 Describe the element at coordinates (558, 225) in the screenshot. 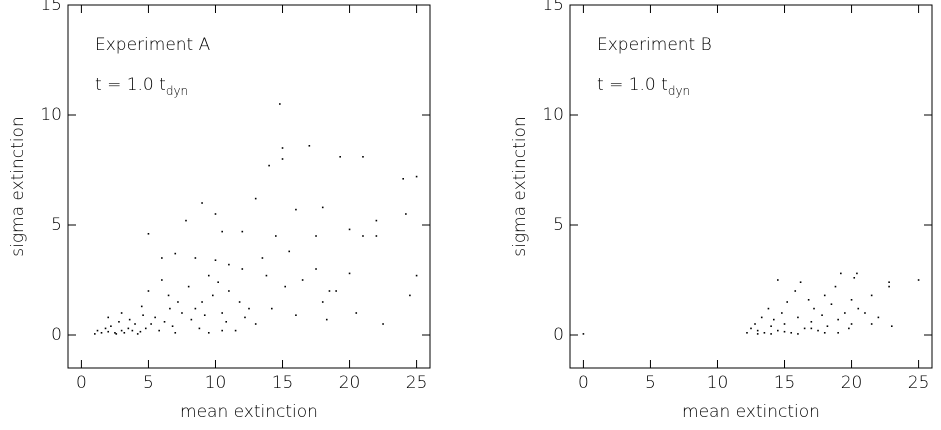

I see `y-tick-label: 5` at that location.